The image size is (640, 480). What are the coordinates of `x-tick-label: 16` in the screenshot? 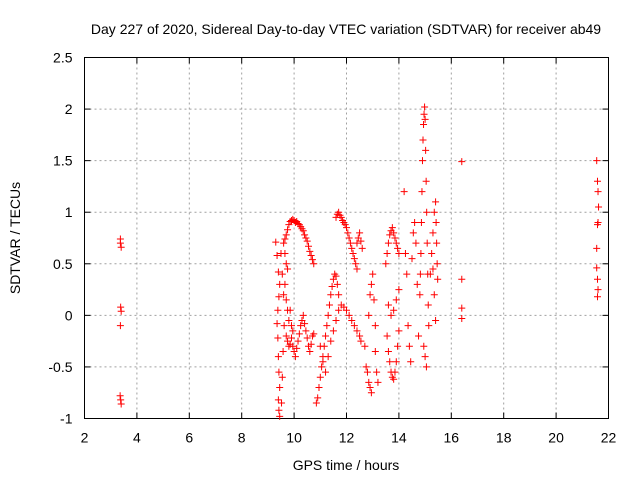 It's located at (452, 438).